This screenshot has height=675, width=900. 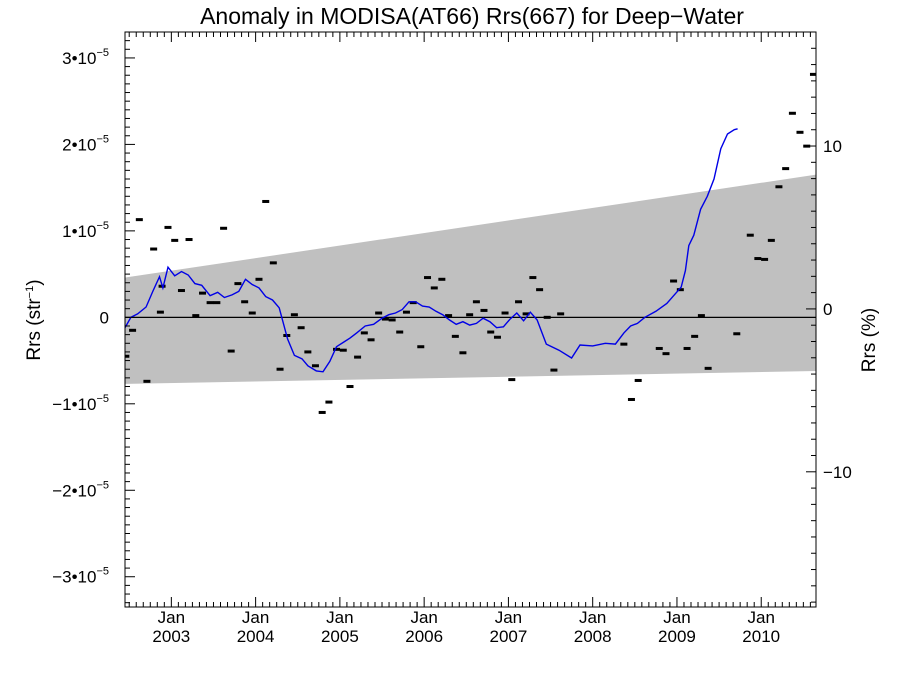 I want to click on y-left-tick-label: 1•10−5, so click(x=85, y=230).